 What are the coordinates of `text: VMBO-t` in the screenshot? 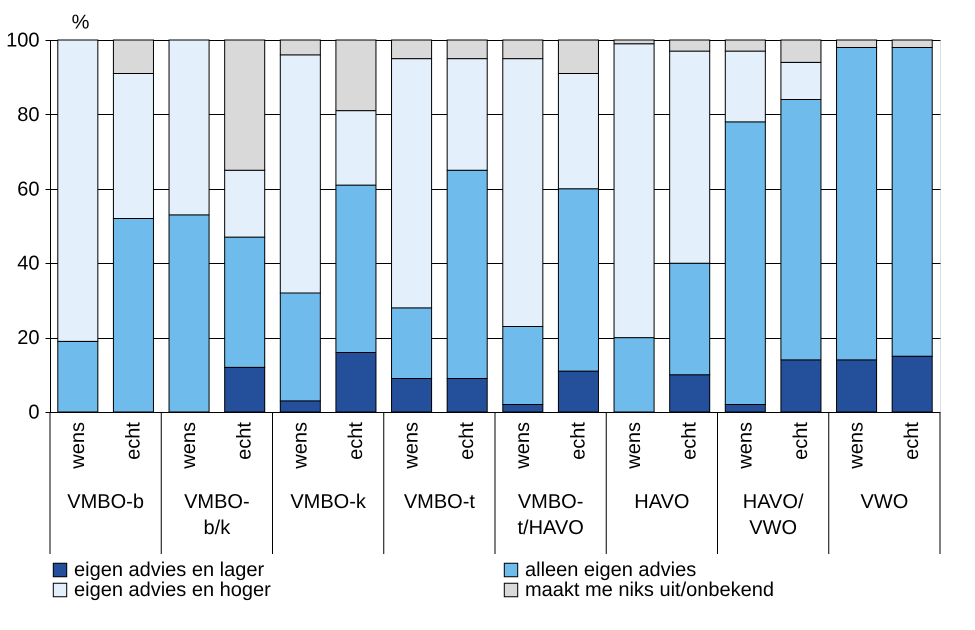 It's located at (440, 502).